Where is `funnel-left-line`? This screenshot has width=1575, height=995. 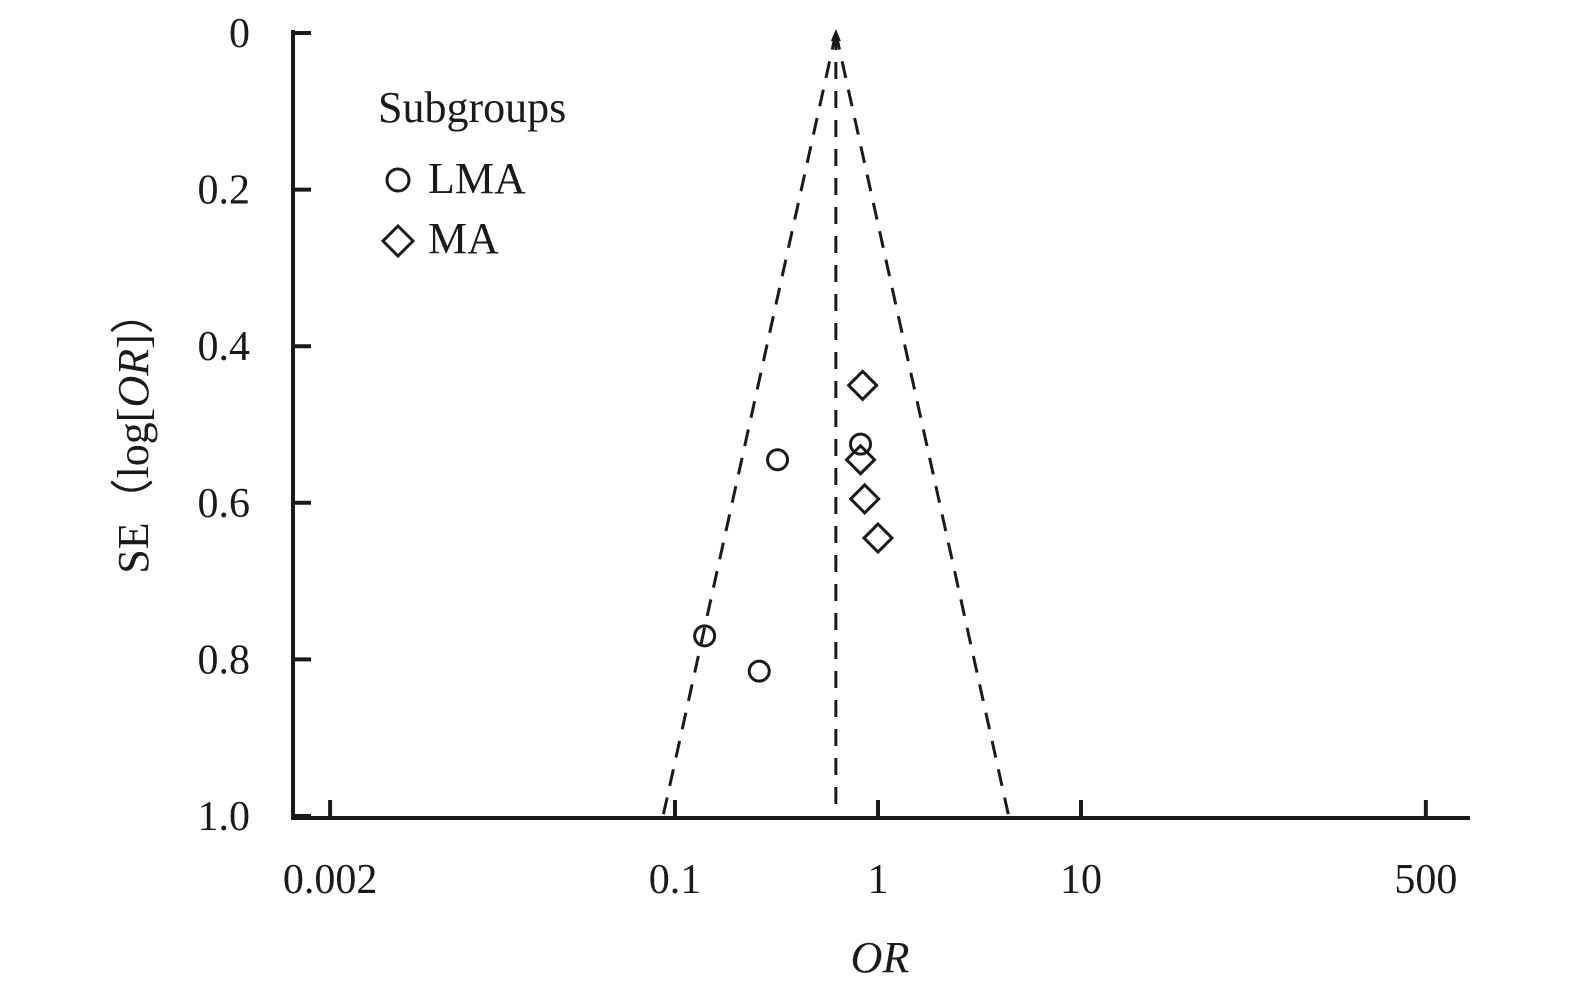
funnel-left-line is located at coordinates (749, 424).